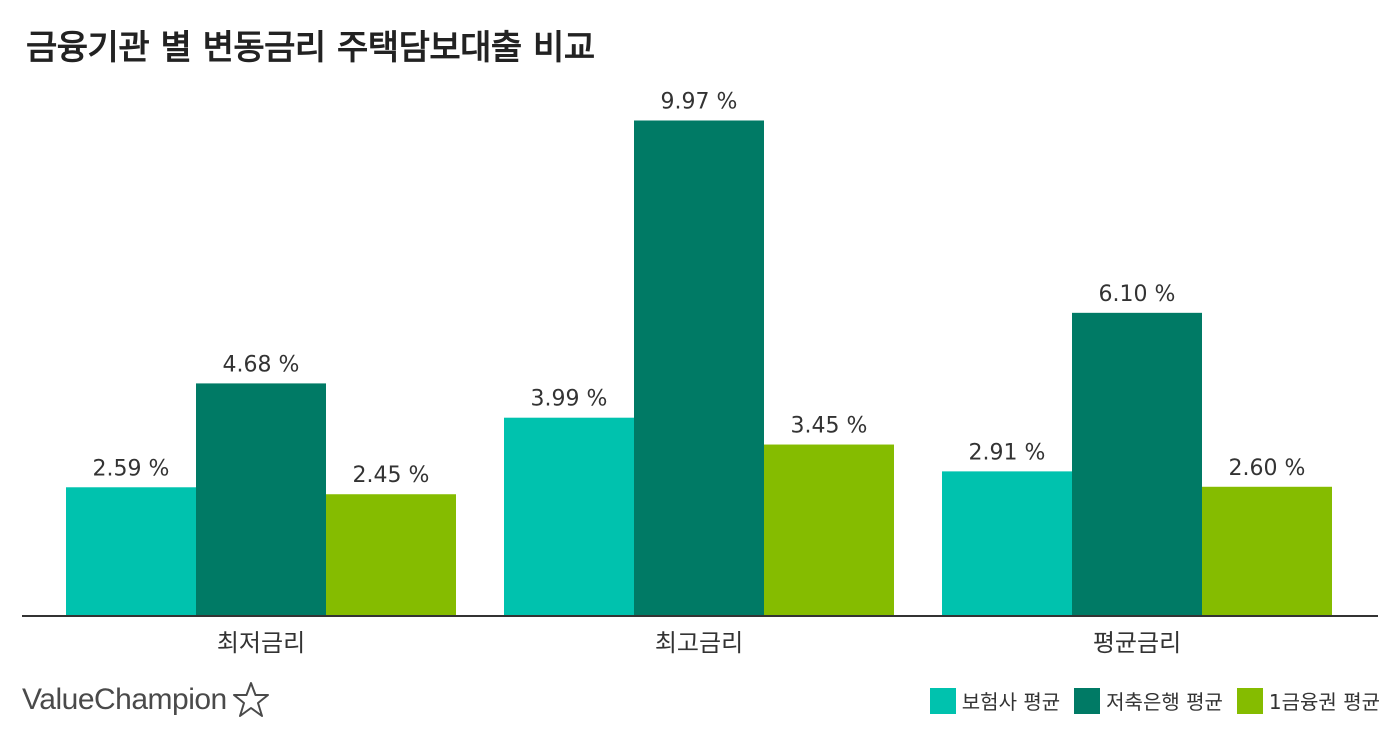  I want to click on chart-title: 금융기관 별 변동금리 주택담보대출 비교, so click(310, 48).